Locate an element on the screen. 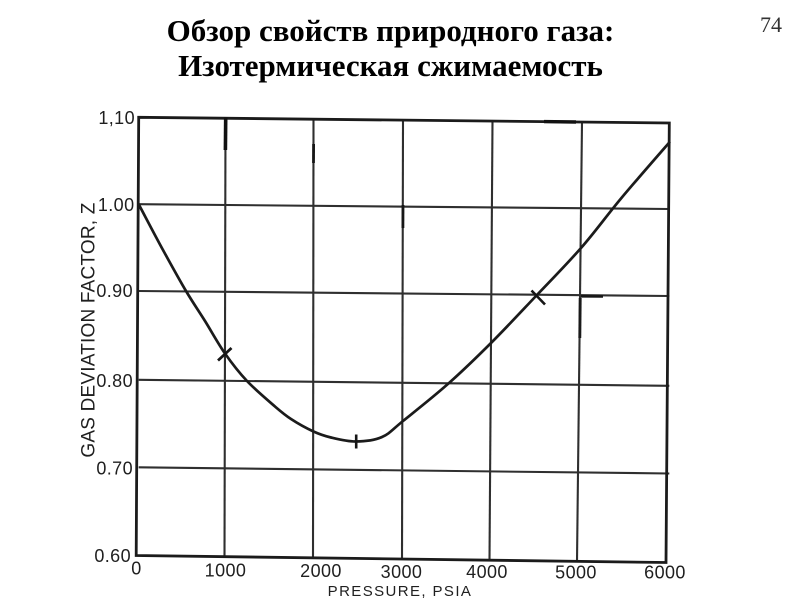 This screenshot has width=800, height=600. svg-text: 0 is located at coordinates (136, 569).